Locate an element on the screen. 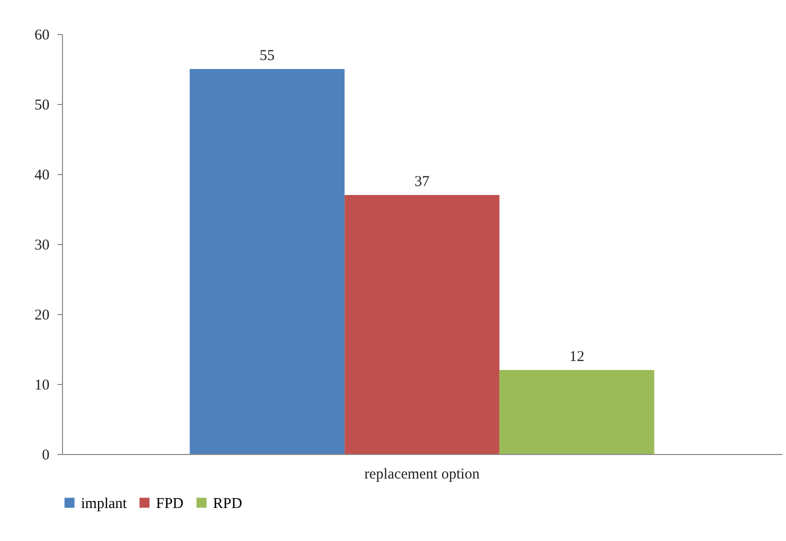 Image resolution: width=786 pixels, height=541 pixels. legend-label: RPD is located at coordinates (227, 504).